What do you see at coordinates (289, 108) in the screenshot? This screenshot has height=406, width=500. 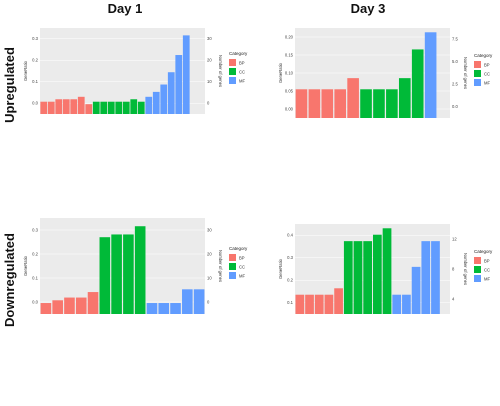 I see `y-tick-label: 0.00` at bounding box center [289, 108].